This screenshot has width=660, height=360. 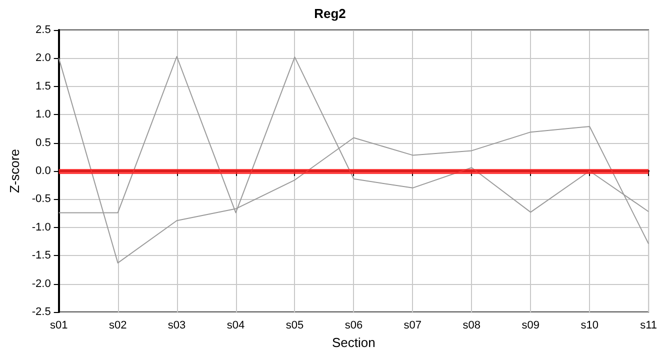 What do you see at coordinates (41, 256) in the screenshot?
I see `y-tick-label: -1.5` at bounding box center [41, 256].